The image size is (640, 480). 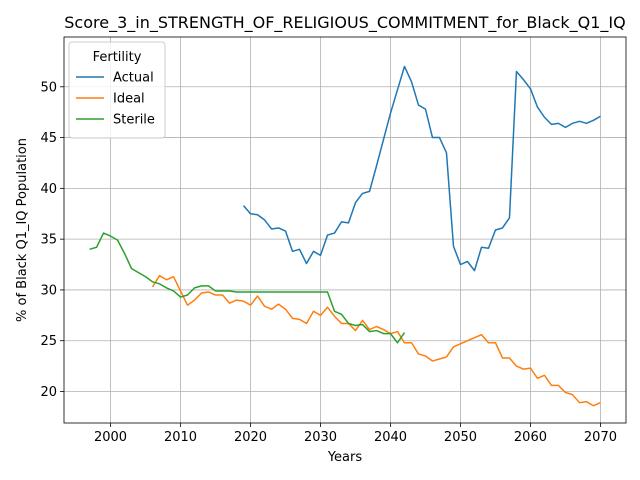 I want to click on x-tick-label: 2040, so click(x=390, y=437).